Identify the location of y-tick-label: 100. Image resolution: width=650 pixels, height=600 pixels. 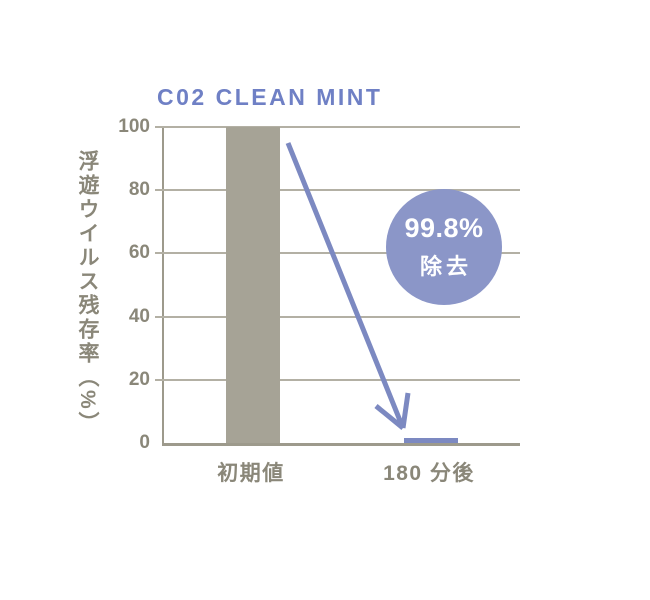
(134, 126).